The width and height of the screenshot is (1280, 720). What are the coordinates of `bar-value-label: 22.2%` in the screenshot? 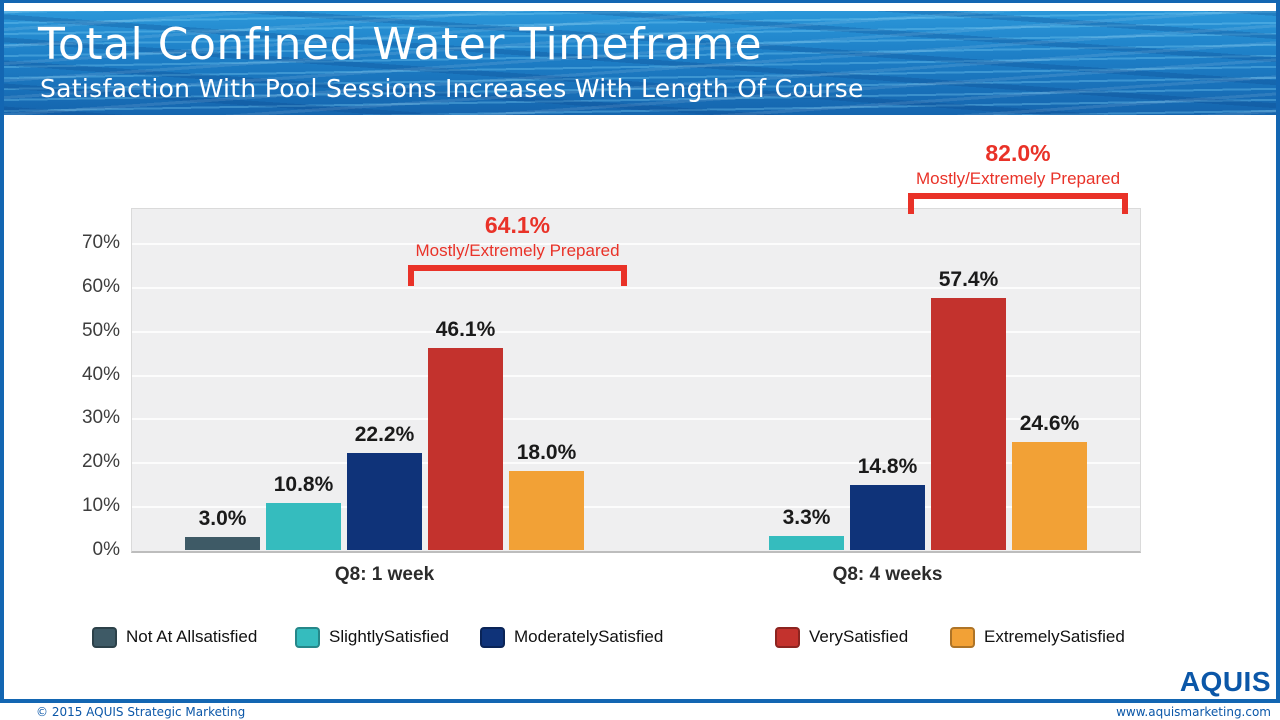 It's located at (384, 434).